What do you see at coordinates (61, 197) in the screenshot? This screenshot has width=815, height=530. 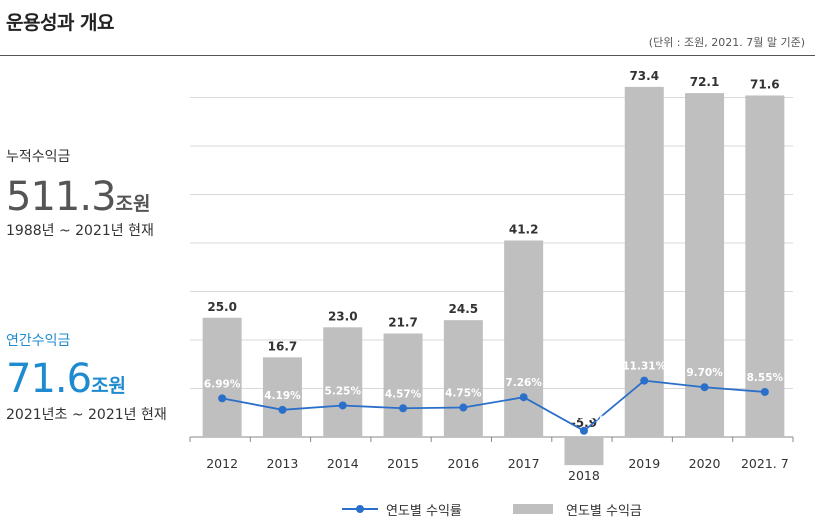 I see `cumulative-value: 511.3` at bounding box center [61, 197].